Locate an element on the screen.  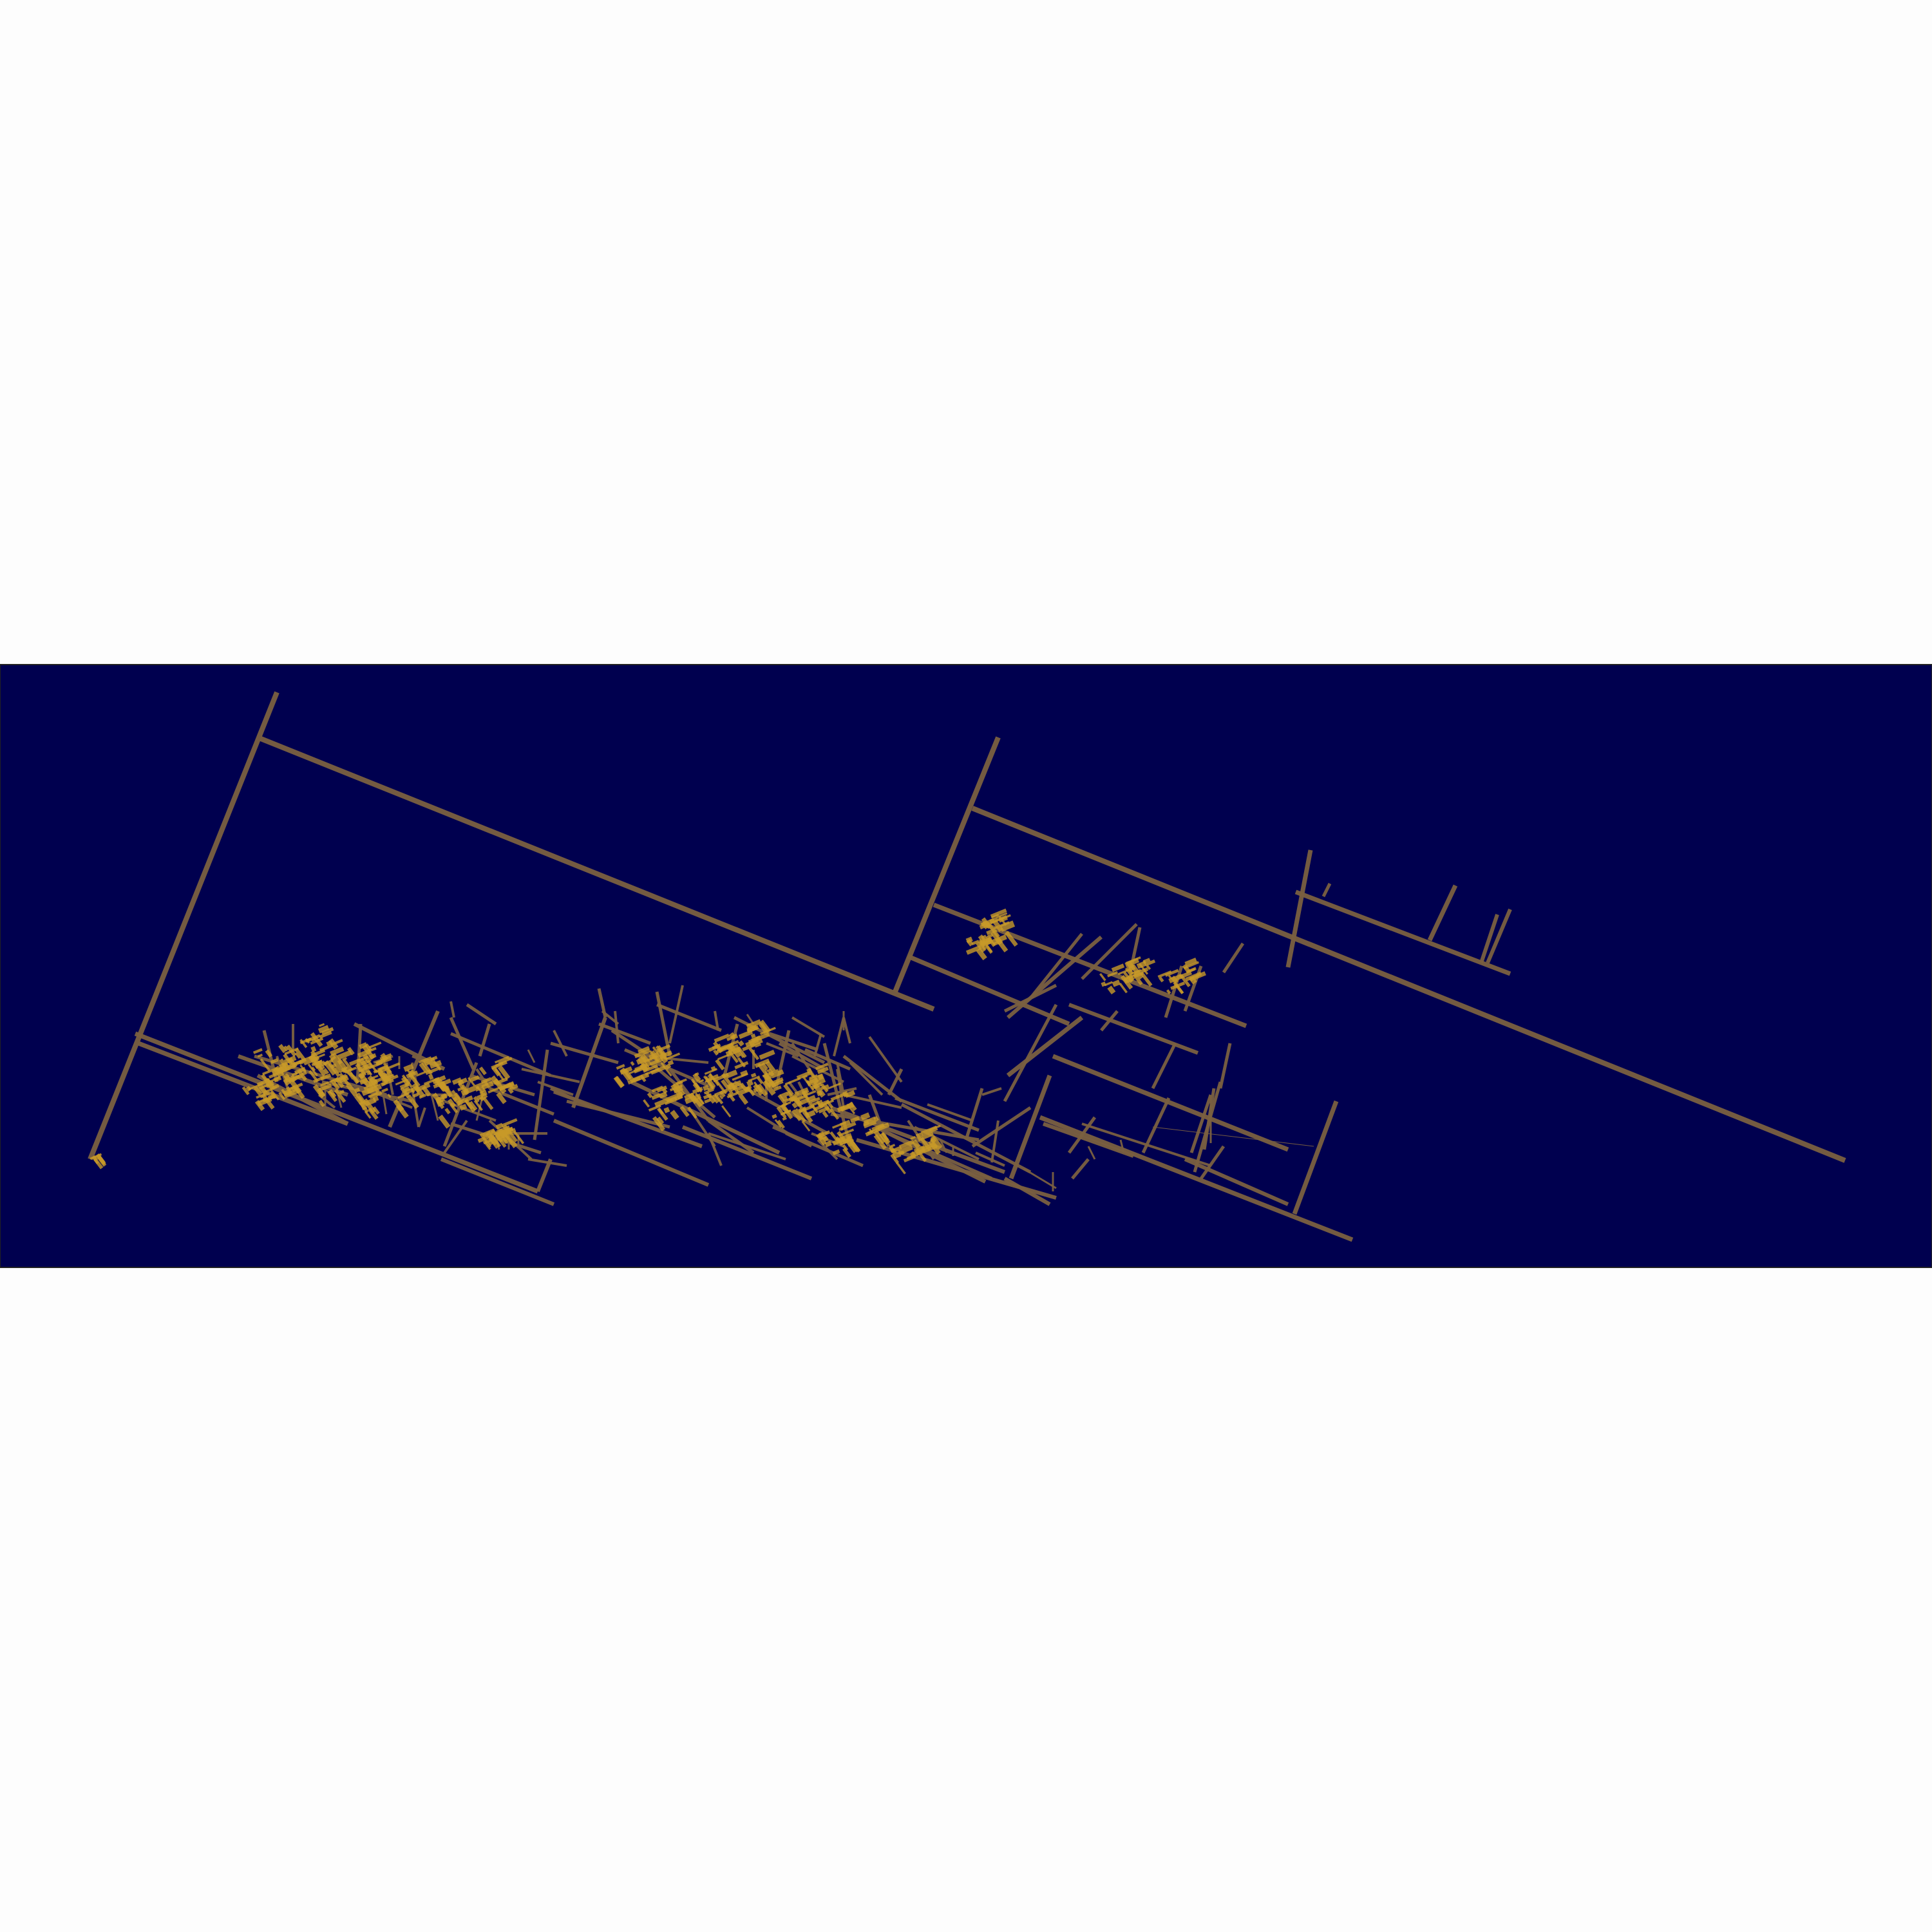
leaf-clusters is located at coordinates (648, 1041).